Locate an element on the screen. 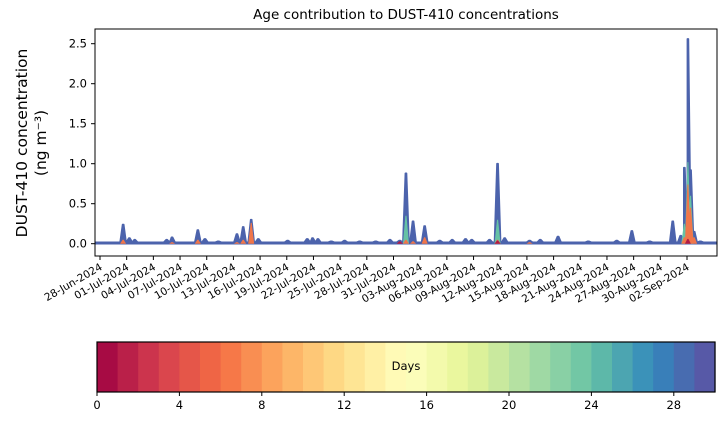 This screenshot has width=726, height=425. colorbar-tick-label: 4 is located at coordinates (179, 405).